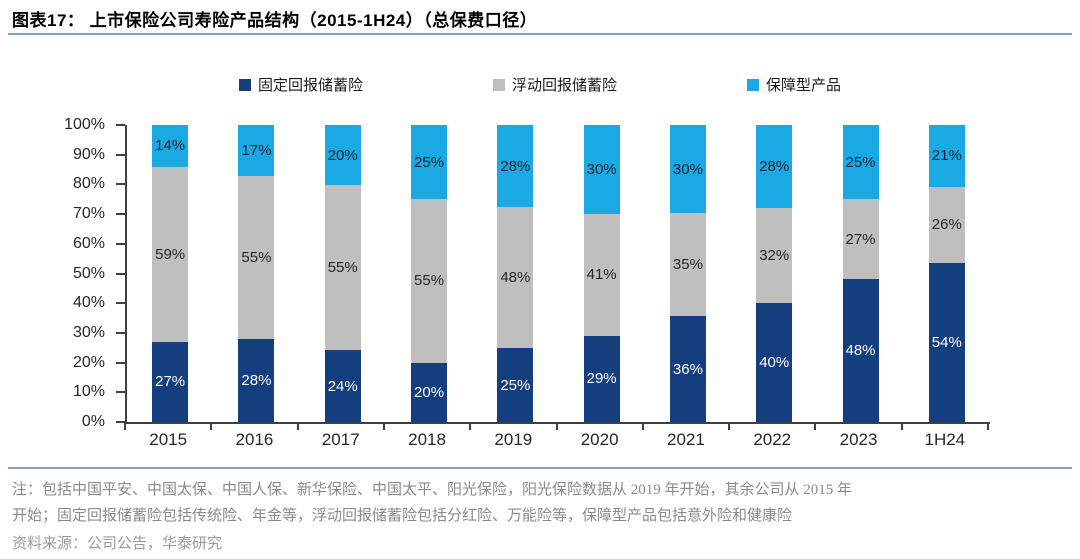  What do you see at coordinates (564, 85) in the screenshot?
I see `legend-label: 浮动回报储蓄险` at bounding box center [564, 85].